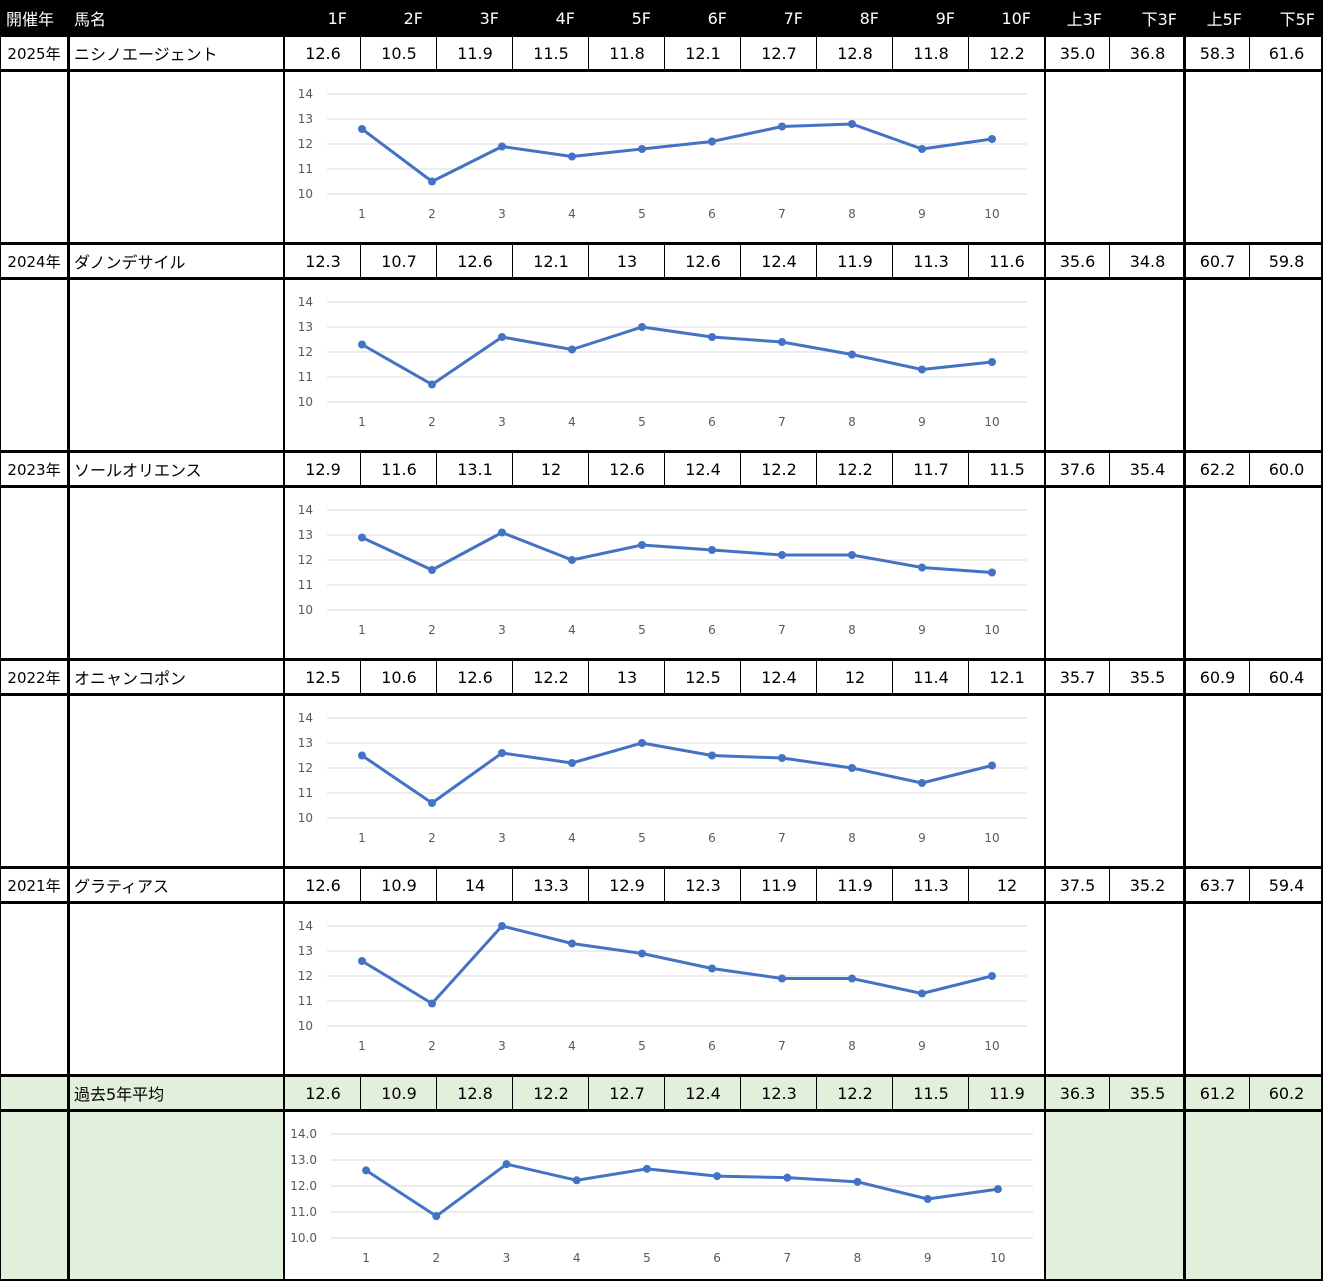 This screenshot has width=1323, height=1281. Describe the element at coordinates (931, 677) in the screenshot. I see `lap-time-cell: 11.4` at that location.